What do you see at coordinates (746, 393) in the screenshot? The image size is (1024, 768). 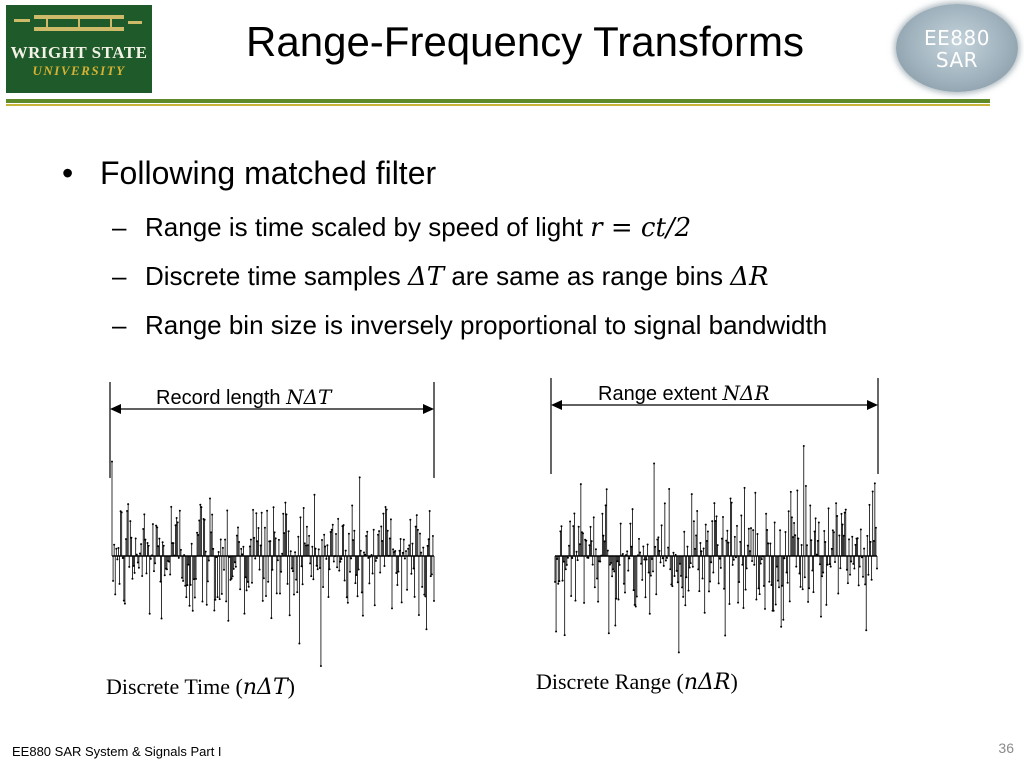 I see `range-extent-math: NΔR` at bounding box center [746, 393].